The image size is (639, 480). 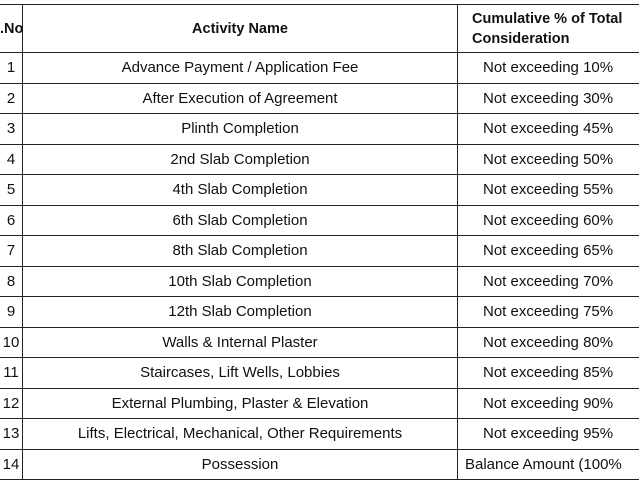 I want to click on table-cell: 4th Slab Completion, so click(x=240, y=190).